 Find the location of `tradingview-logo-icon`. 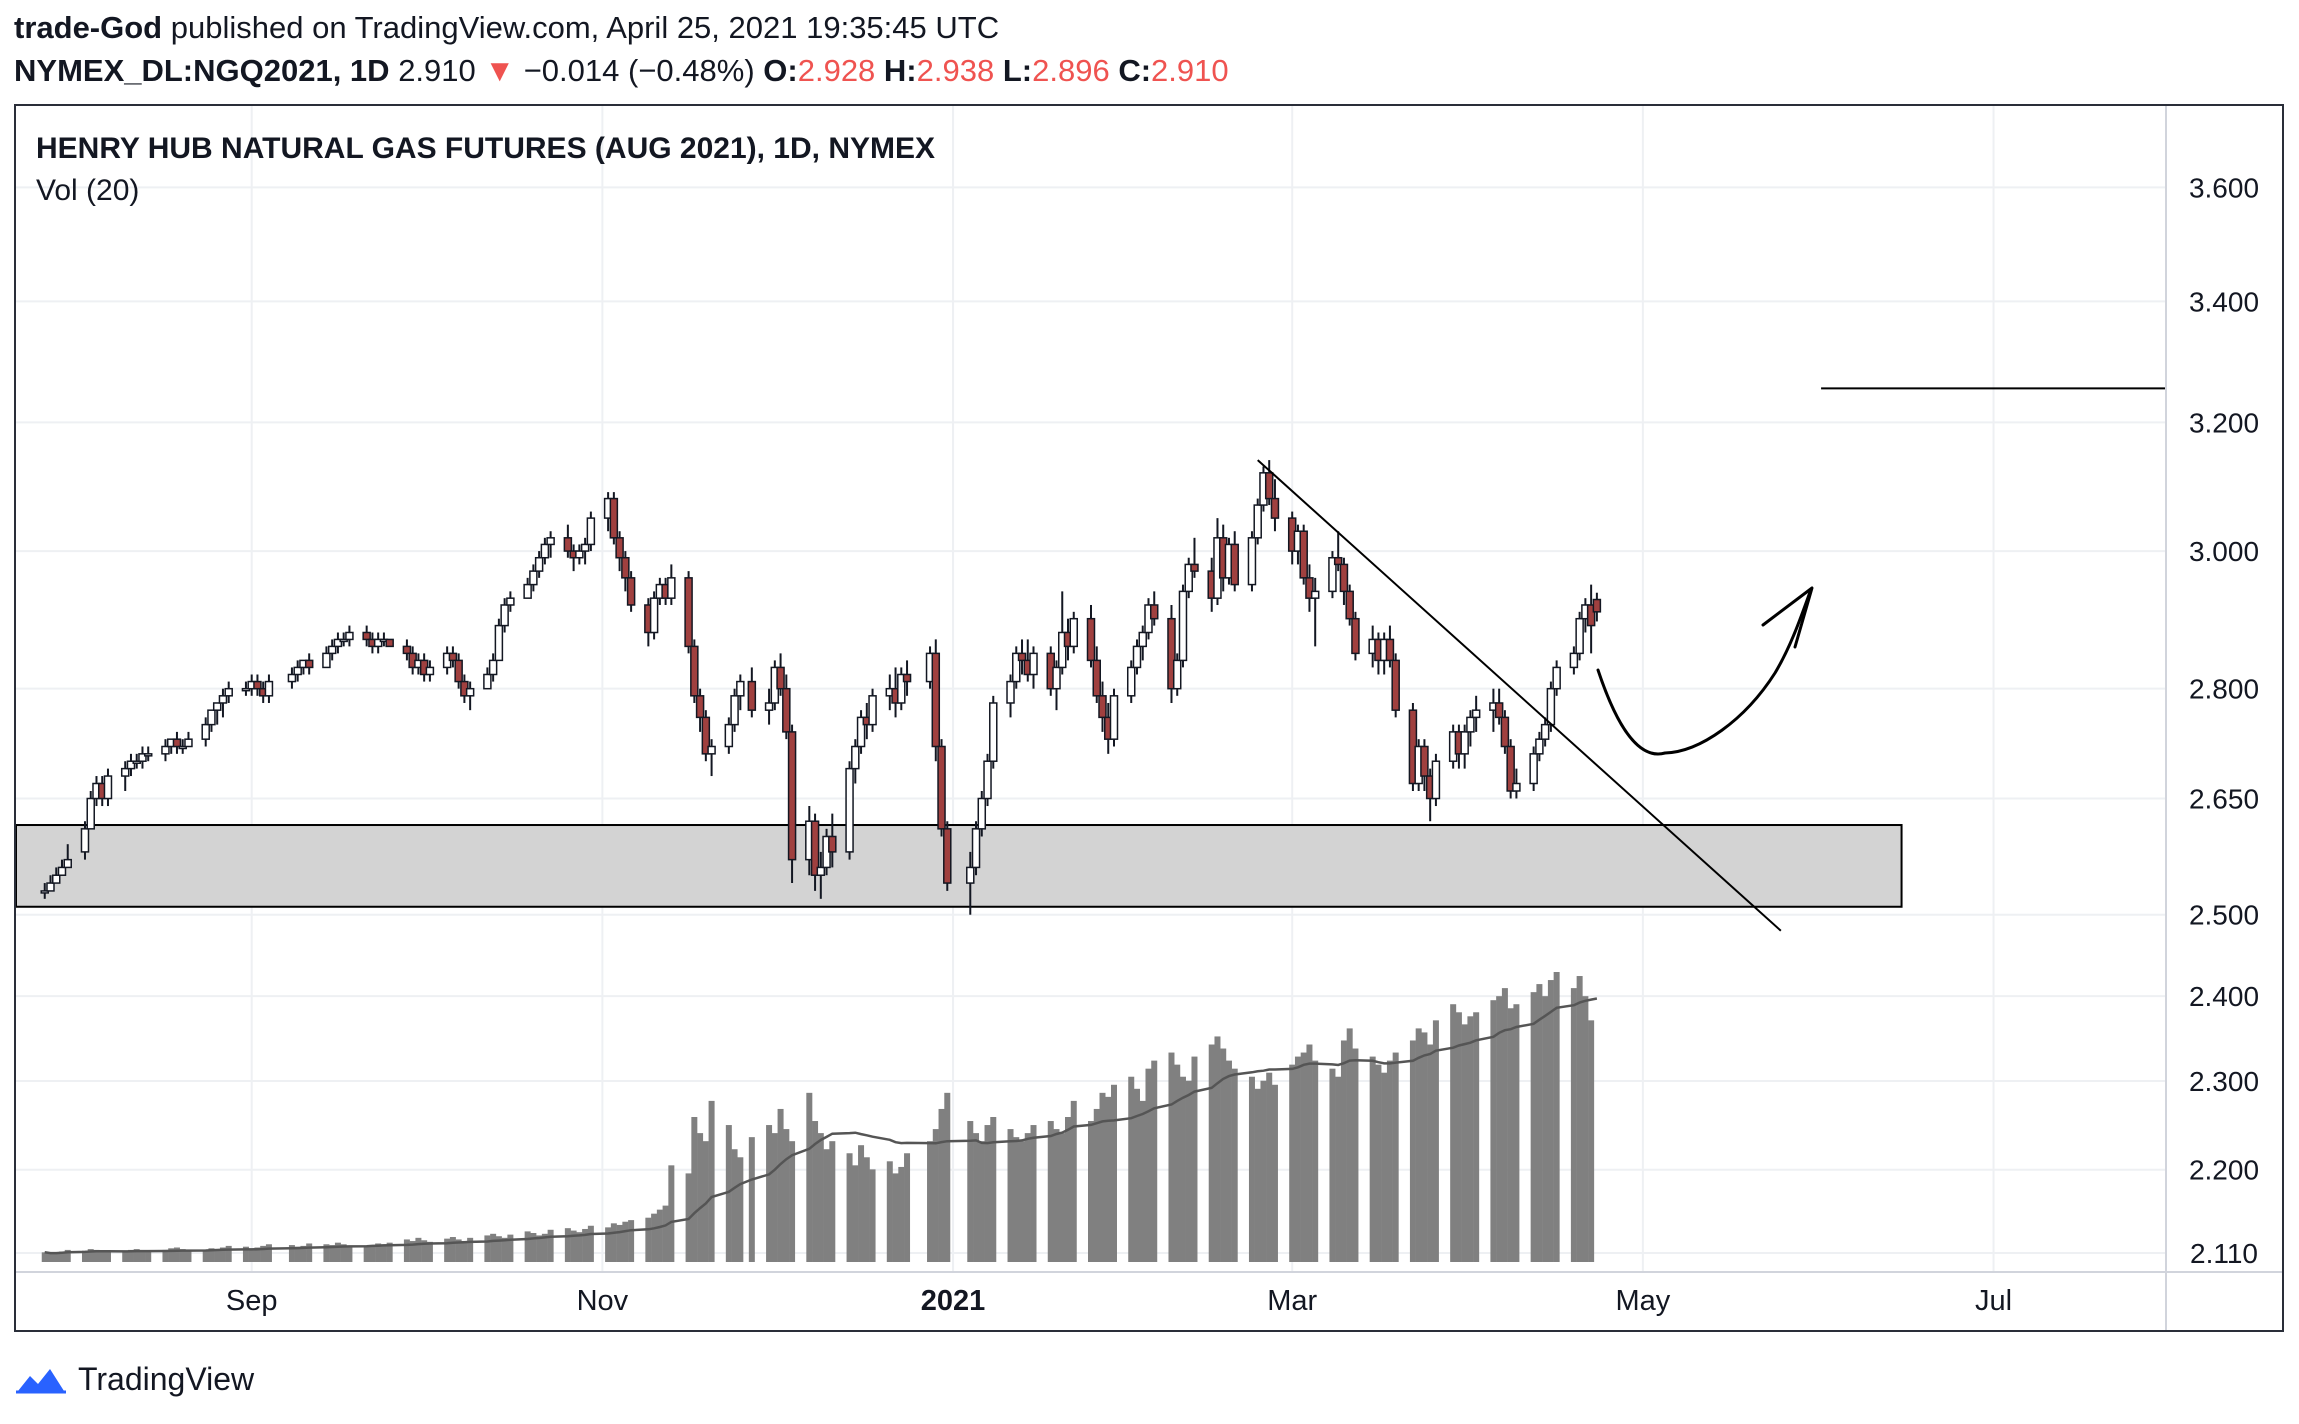

tradingview-logo-icon is located at coordinates (41, 1379).